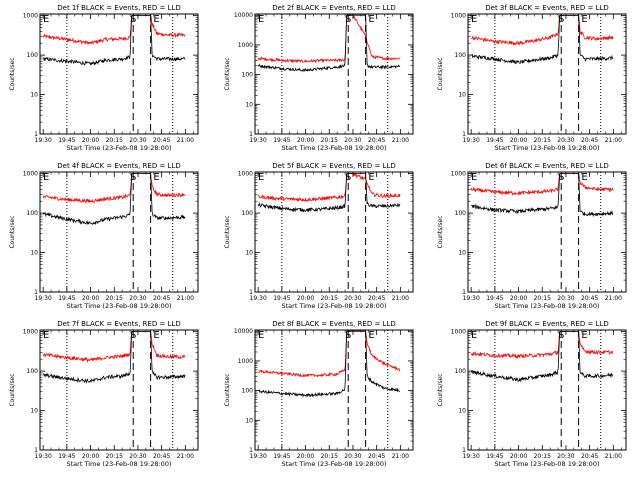 This screenshot has height=480, width=640. Describe the element at coordinates (243, 331) in the screenshot. I see `y-tick-label: 10000` at that location.